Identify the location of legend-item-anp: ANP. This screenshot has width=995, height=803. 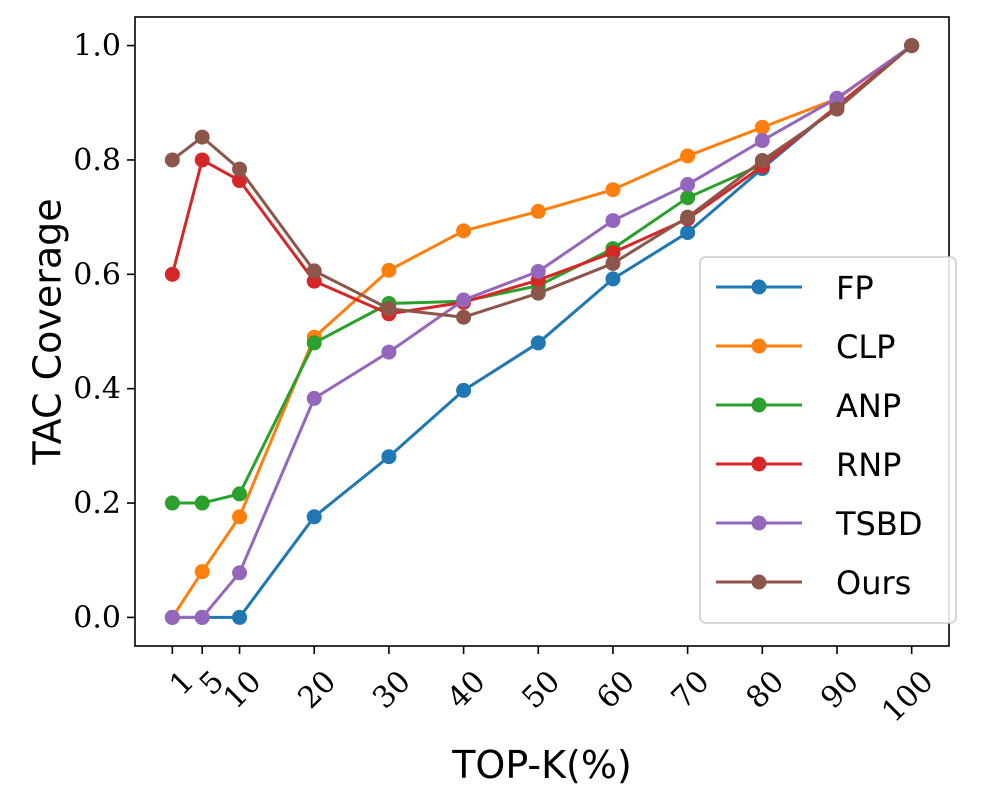
(808, 406).